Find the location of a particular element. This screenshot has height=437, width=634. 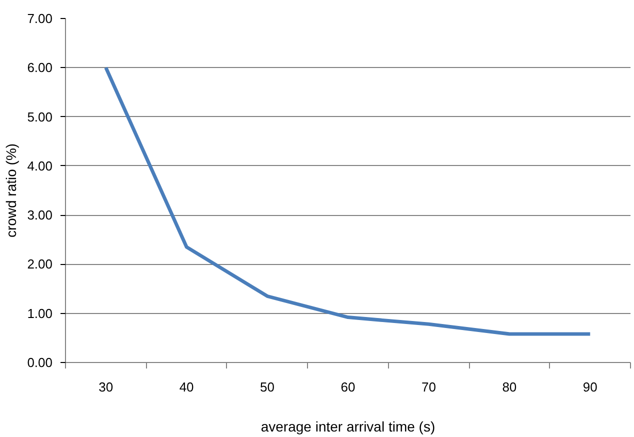

y-axis-title: crowd ratio (%) is located at coordinates (11, 190).